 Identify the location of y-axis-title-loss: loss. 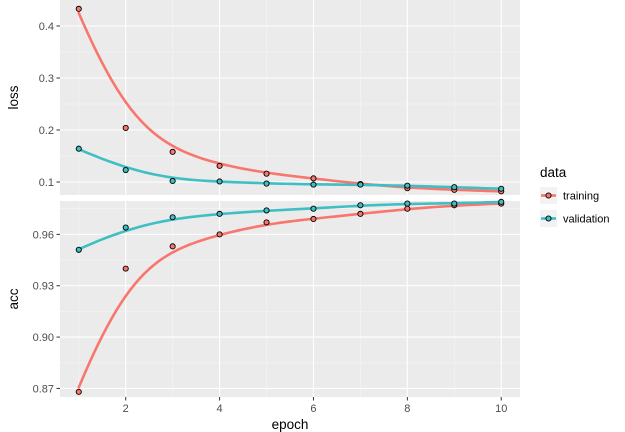
(13, 97).